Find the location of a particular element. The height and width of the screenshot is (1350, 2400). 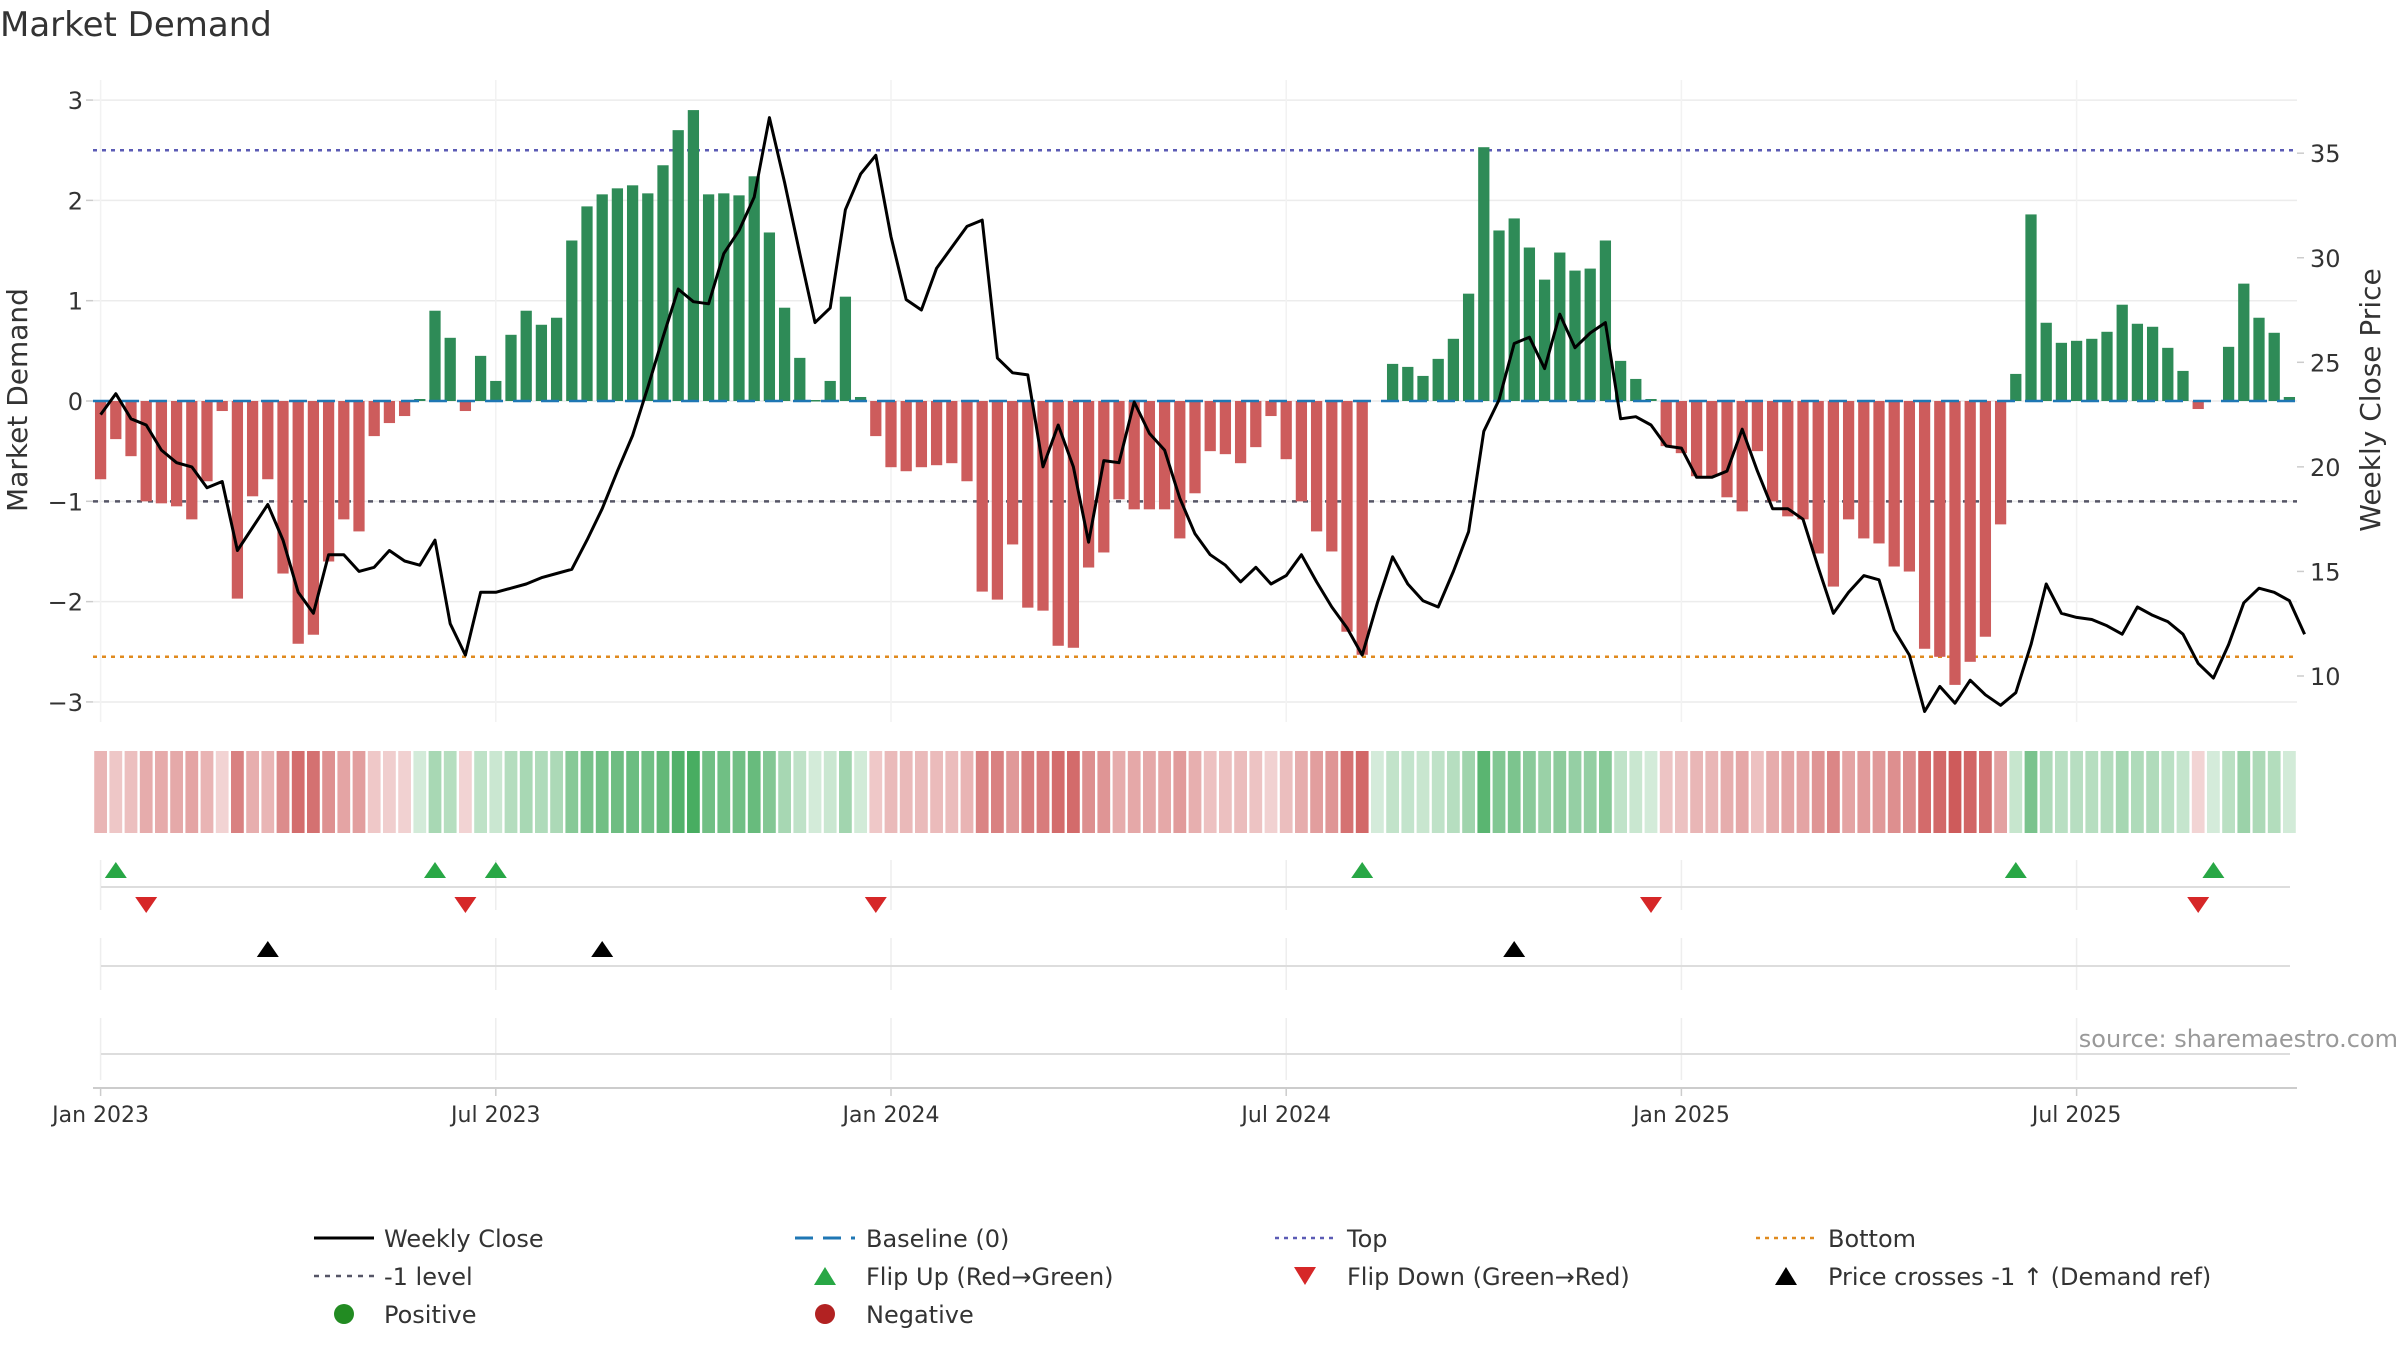

legend-weekly-close-label: Weekly Close is located at coordinates (464, 1239).